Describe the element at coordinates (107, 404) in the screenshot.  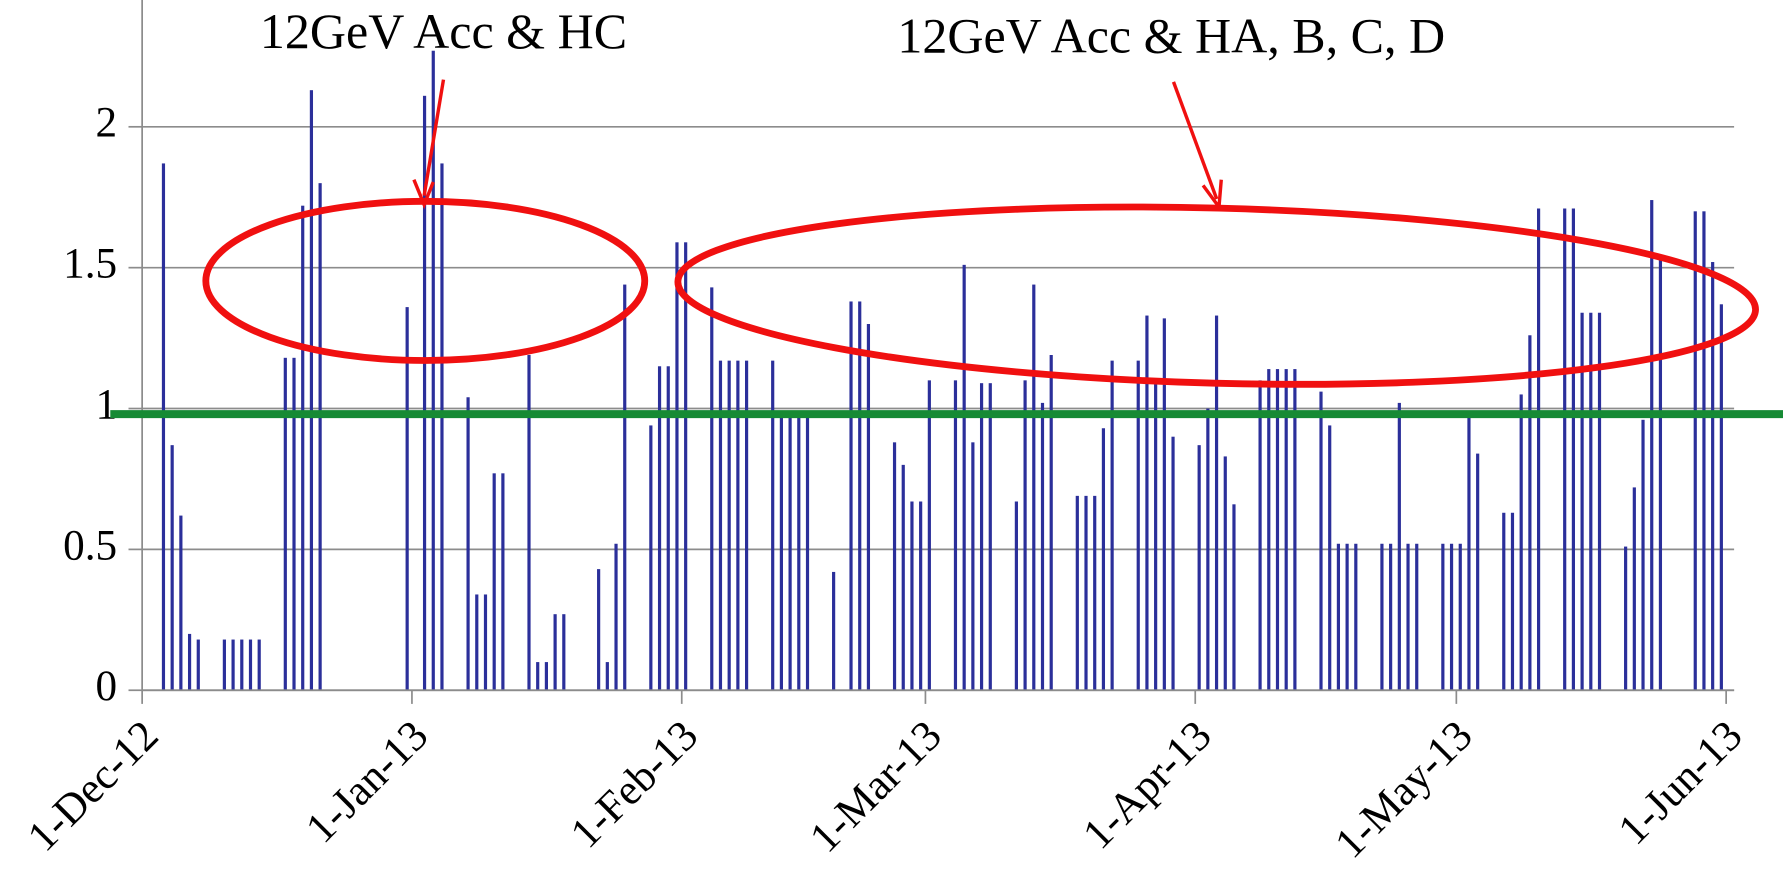
I see `y-tick-label: 1` at that location.